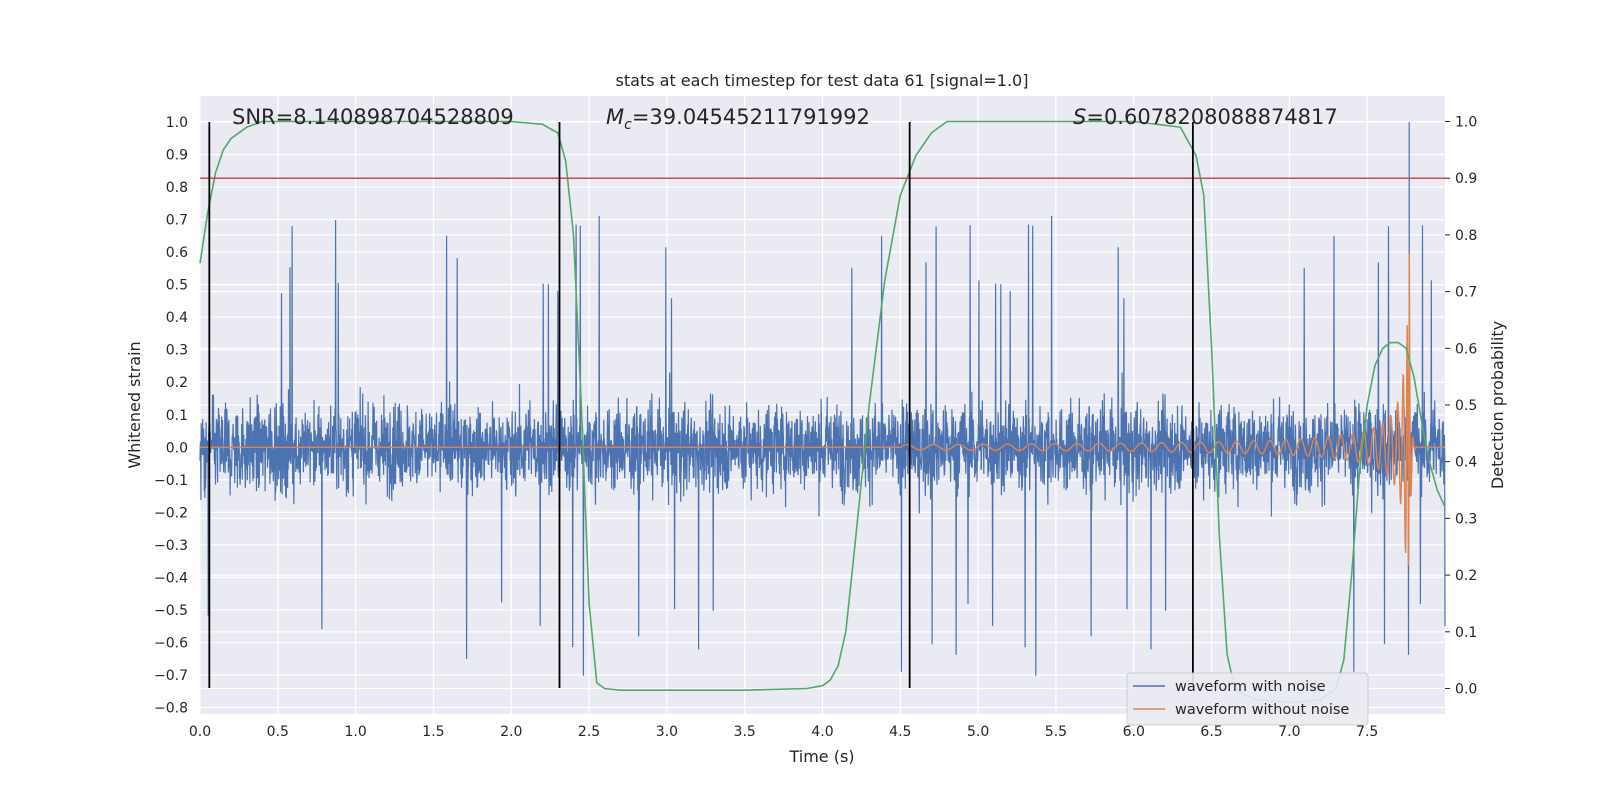  What do you see at coordinates (978, 732) in the screenshot?
I see `x-tick-label: 5.0` at bounding box center [978, 732].